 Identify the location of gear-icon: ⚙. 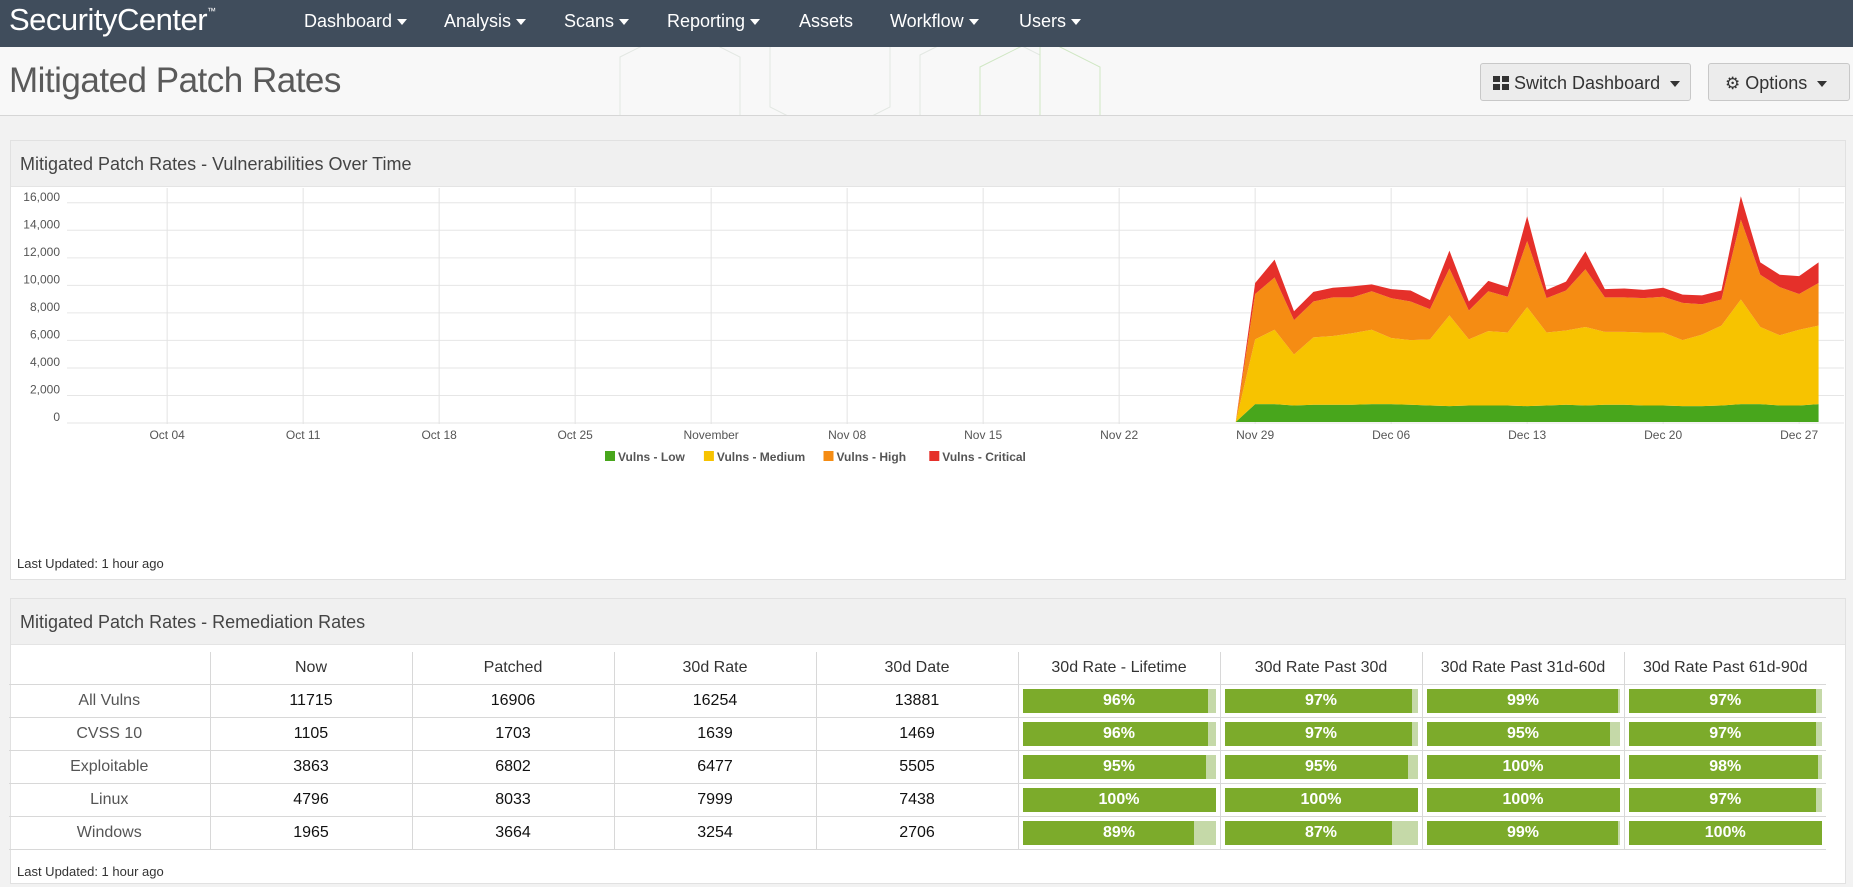
(1733, 83).